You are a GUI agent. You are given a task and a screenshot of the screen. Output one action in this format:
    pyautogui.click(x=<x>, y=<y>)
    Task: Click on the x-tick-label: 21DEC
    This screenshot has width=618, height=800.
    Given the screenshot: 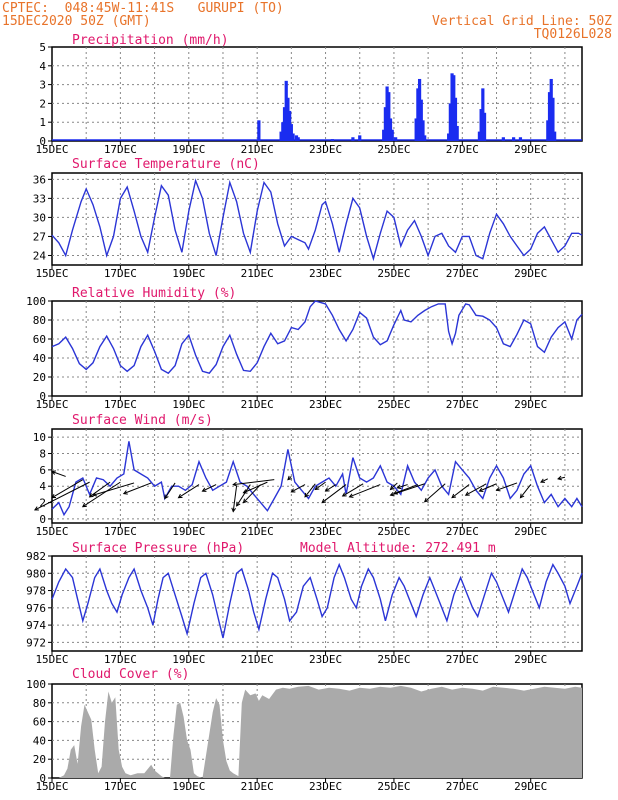 What is the action you would take?
    pyautogui.click(x=257, y=404)
    